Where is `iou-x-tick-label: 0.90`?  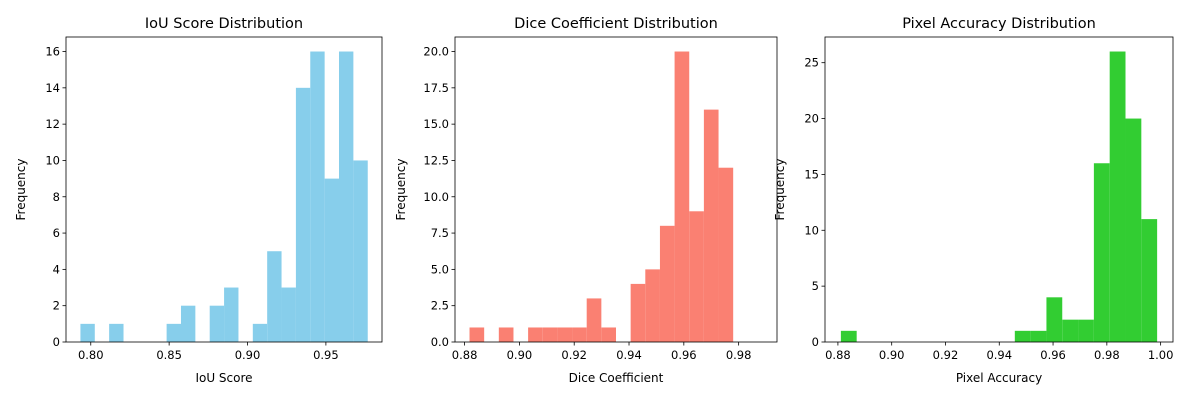 iou-x-tick-label: 0.90 is located at coordinates (248, 355).